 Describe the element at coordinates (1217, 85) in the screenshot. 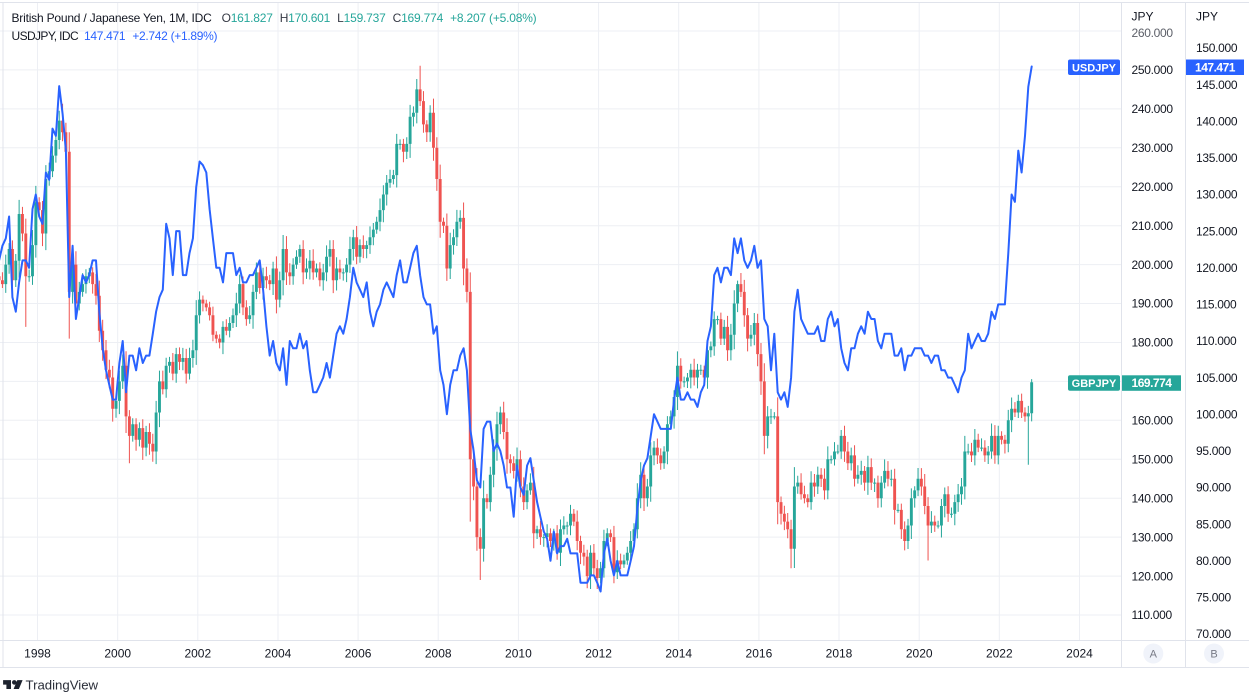

I see `svg-text: 145.000` at that location.